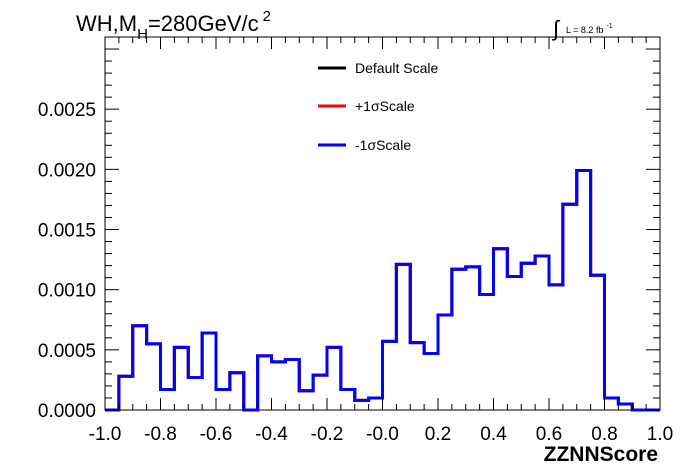 This screenshot has width=696, height=472. Describe the element at coordinates (203, 23) in the screenshot. I see `title-rest: =280GeV/c` at that location.